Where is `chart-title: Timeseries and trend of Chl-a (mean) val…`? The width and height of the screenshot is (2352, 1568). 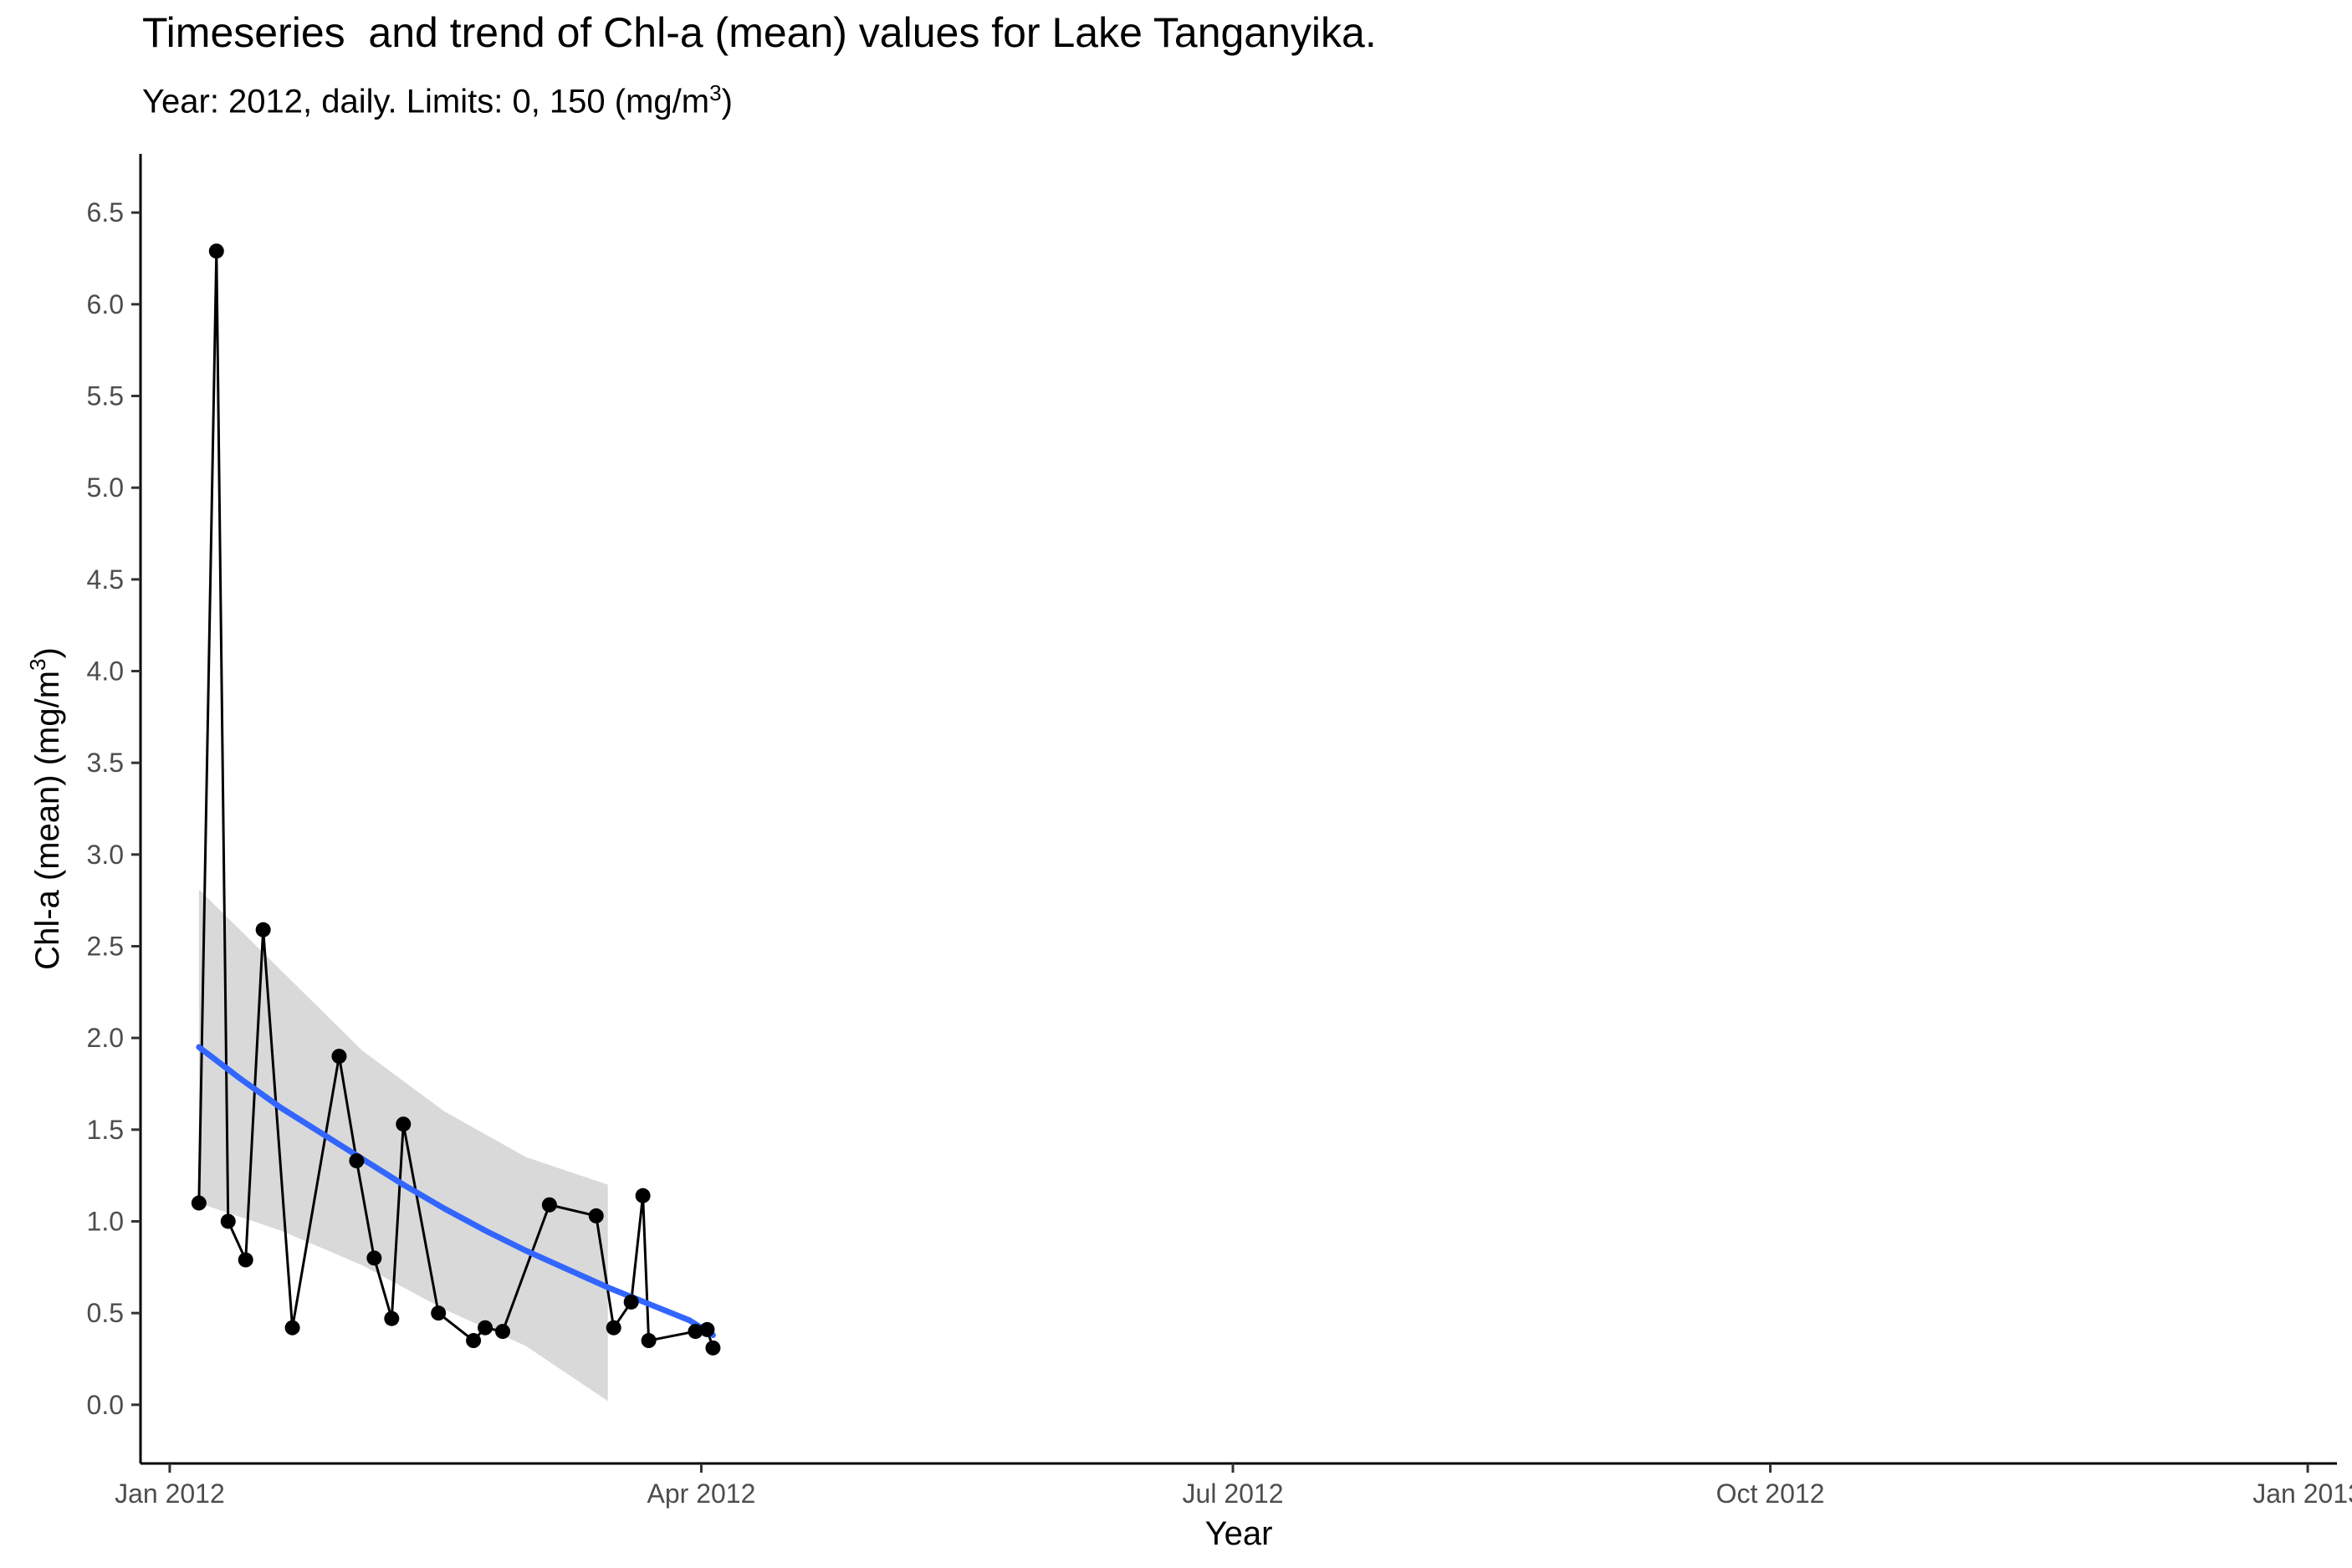
chart-title: Timeseries and trend of Chl-a (mean) val… is located at coordinates (759, 32).